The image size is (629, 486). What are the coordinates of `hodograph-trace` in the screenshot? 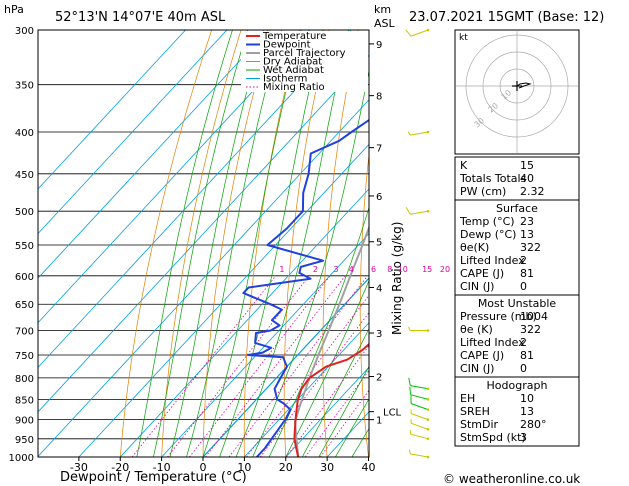 It's located at (524, 85).